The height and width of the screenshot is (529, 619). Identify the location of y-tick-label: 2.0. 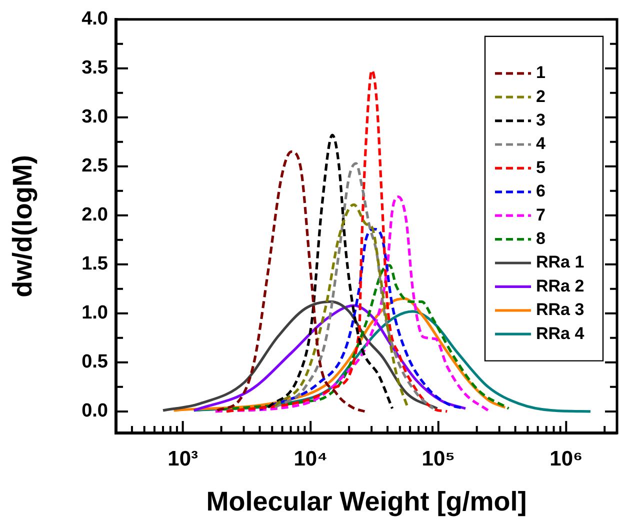
(95, 215).